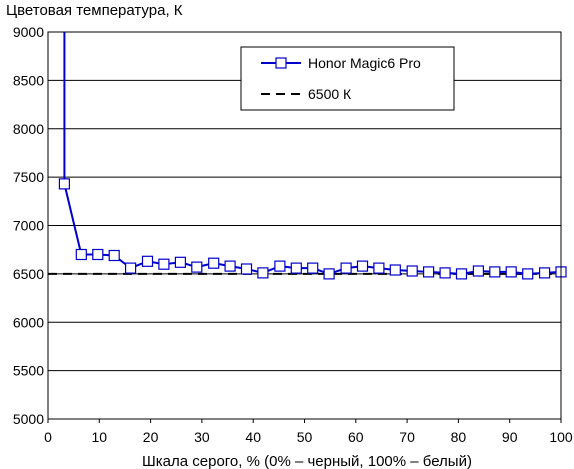  I want to click on y-axis-label: Цветовая температура, К, so click(94, 10).